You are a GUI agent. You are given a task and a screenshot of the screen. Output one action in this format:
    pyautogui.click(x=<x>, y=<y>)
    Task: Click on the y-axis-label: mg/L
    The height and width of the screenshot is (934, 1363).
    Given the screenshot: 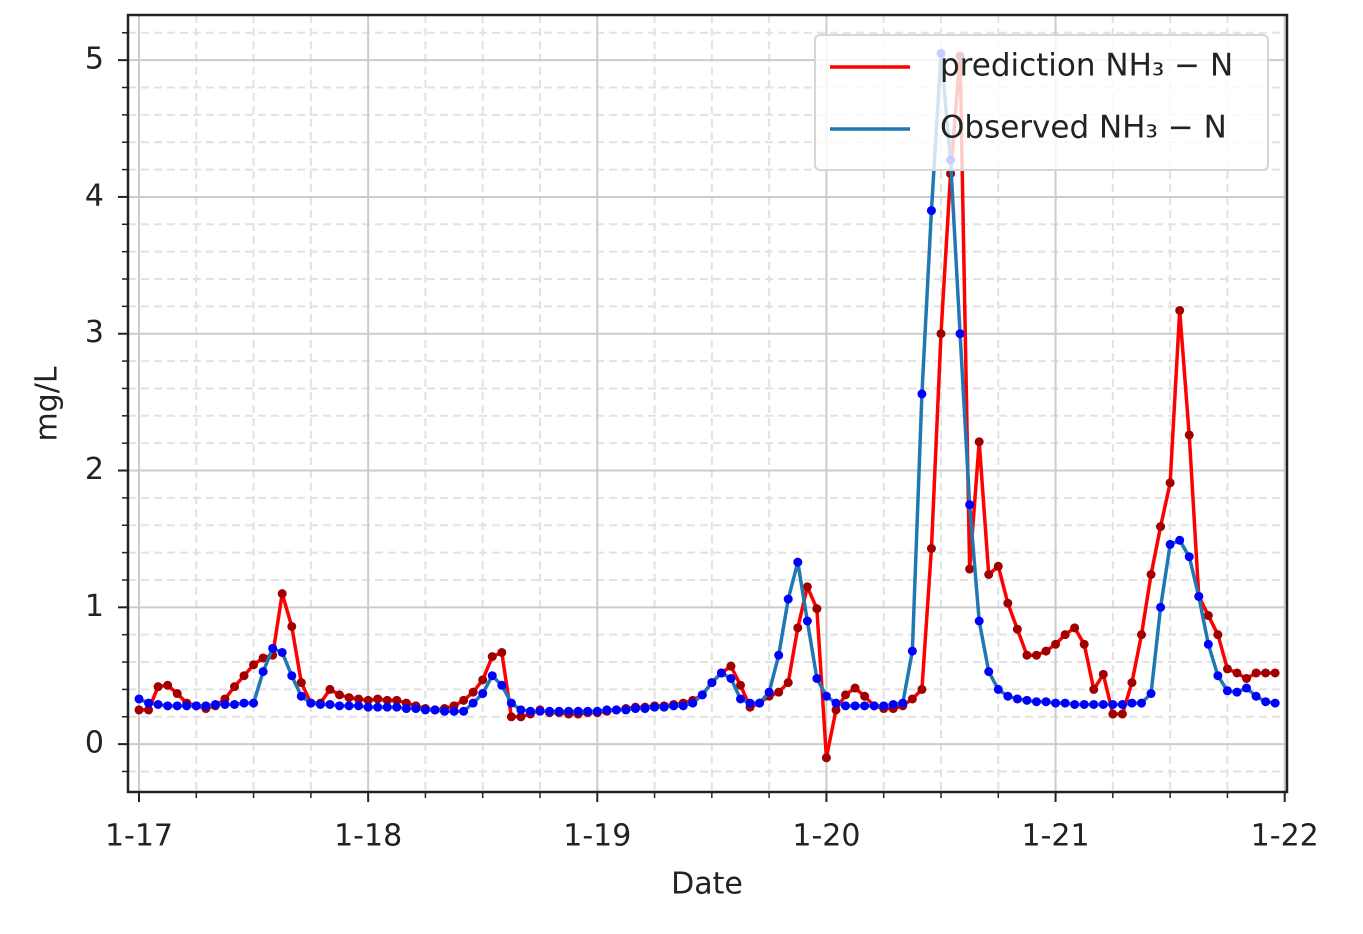 What is the action you would take?
    pyautogui.click(x=47, y=403)
    